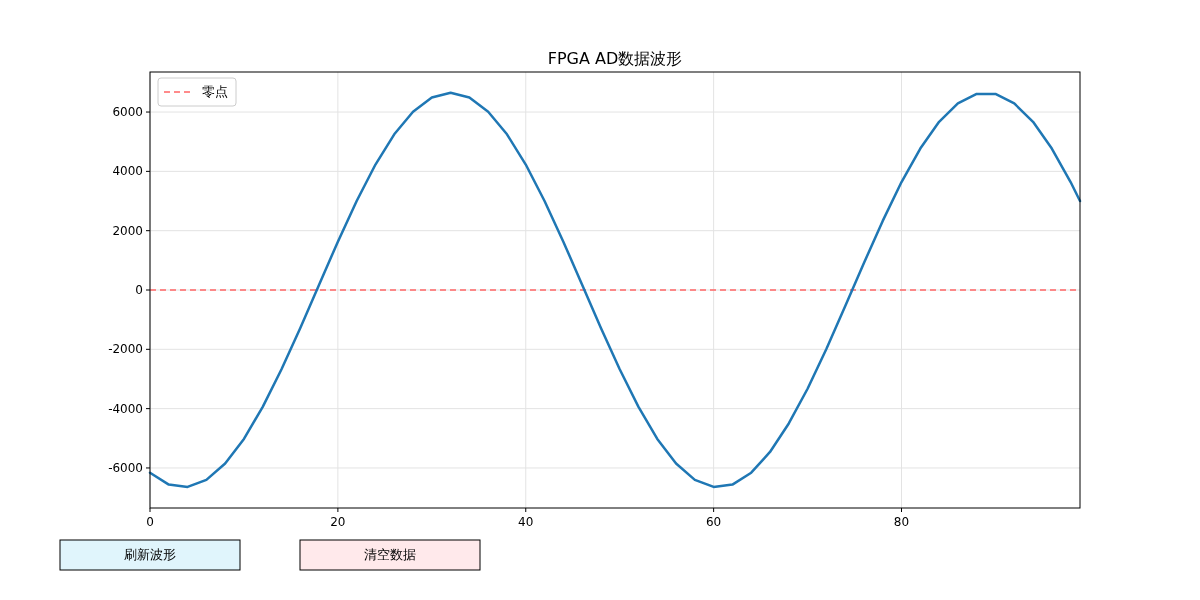 The image size is (1200, 600). What do you see at coordinates (526, 522) in the screenshot?
I see `x-tick-label: 40` at bounding box center [526, 522].